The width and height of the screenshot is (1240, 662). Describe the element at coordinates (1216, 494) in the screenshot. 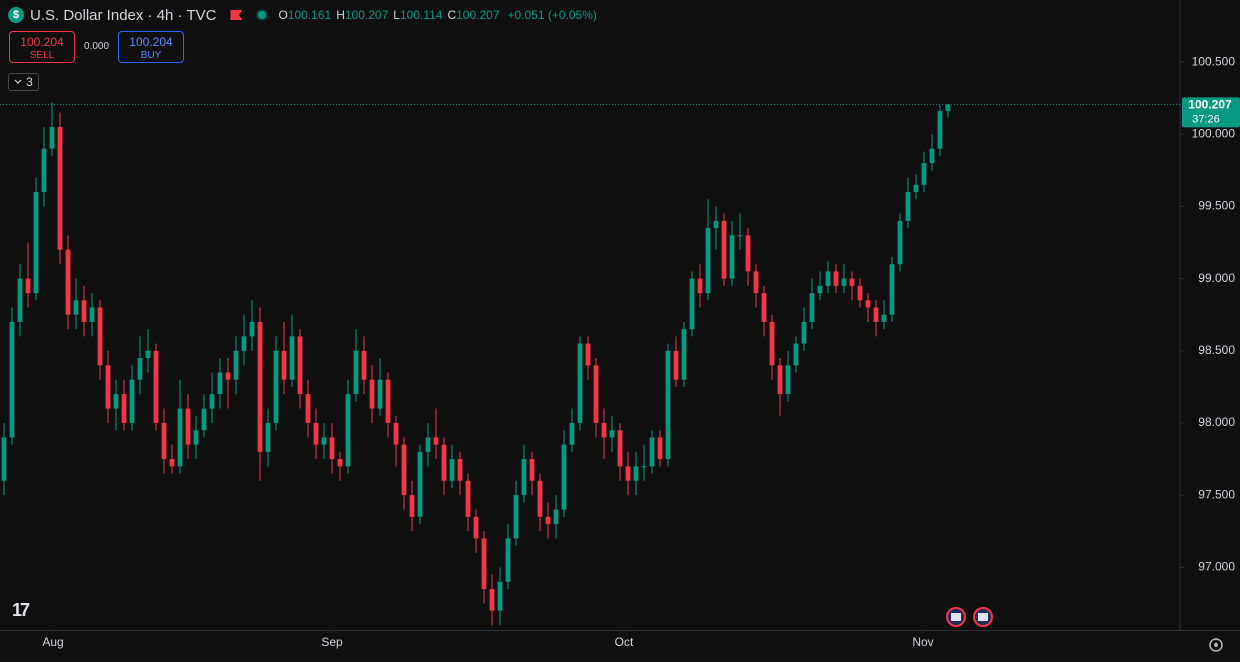

I see `y-tick-label: 97.500` at that location.